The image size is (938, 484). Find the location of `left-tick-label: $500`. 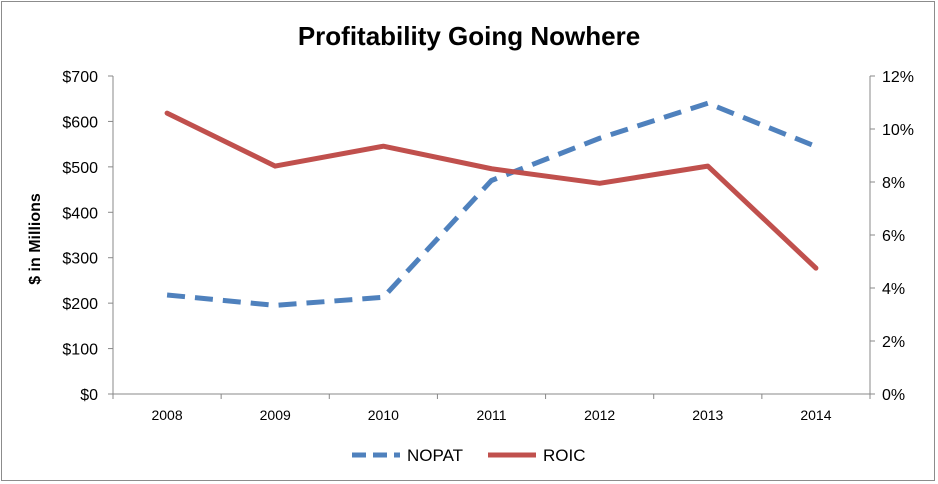

left-tick-label: $500 is located at coordinates (80, 168).